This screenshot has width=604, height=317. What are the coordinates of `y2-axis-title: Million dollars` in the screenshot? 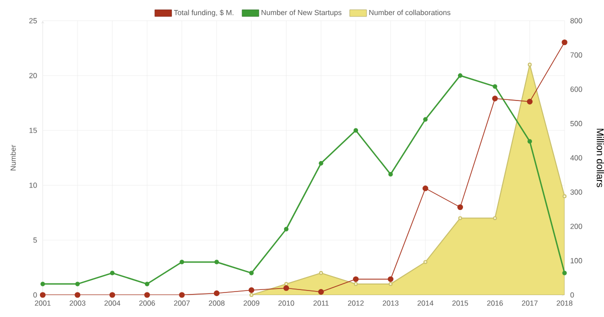 It's located at (600, 158).